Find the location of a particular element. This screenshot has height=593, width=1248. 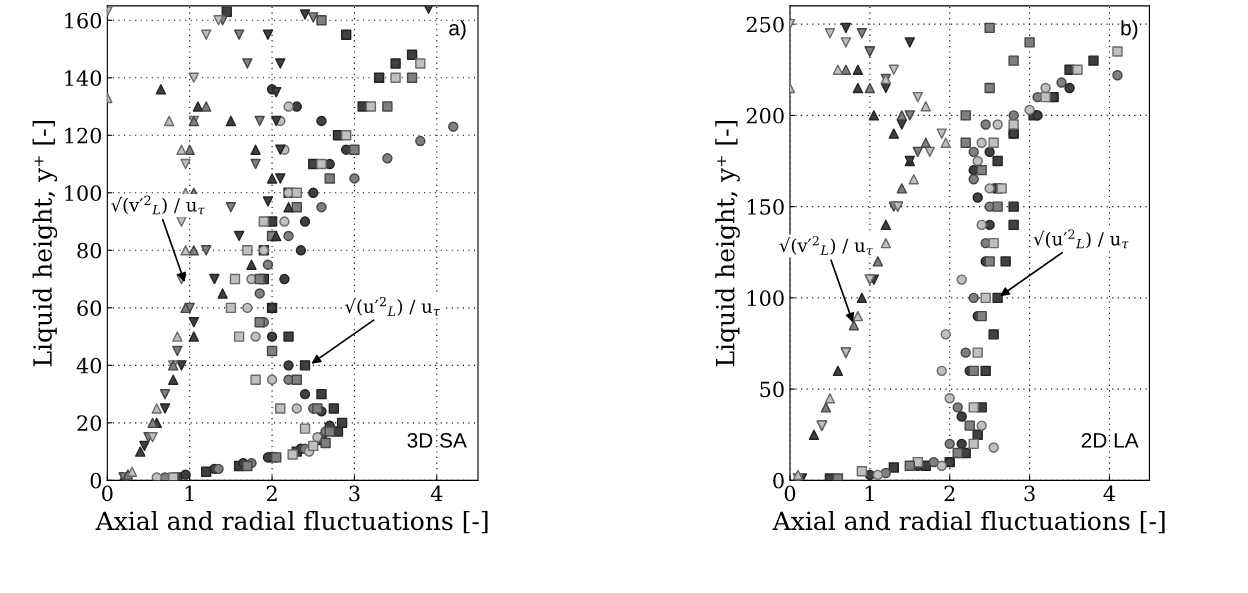

y-tick-label: 150 is located at coordinates (765, 207).